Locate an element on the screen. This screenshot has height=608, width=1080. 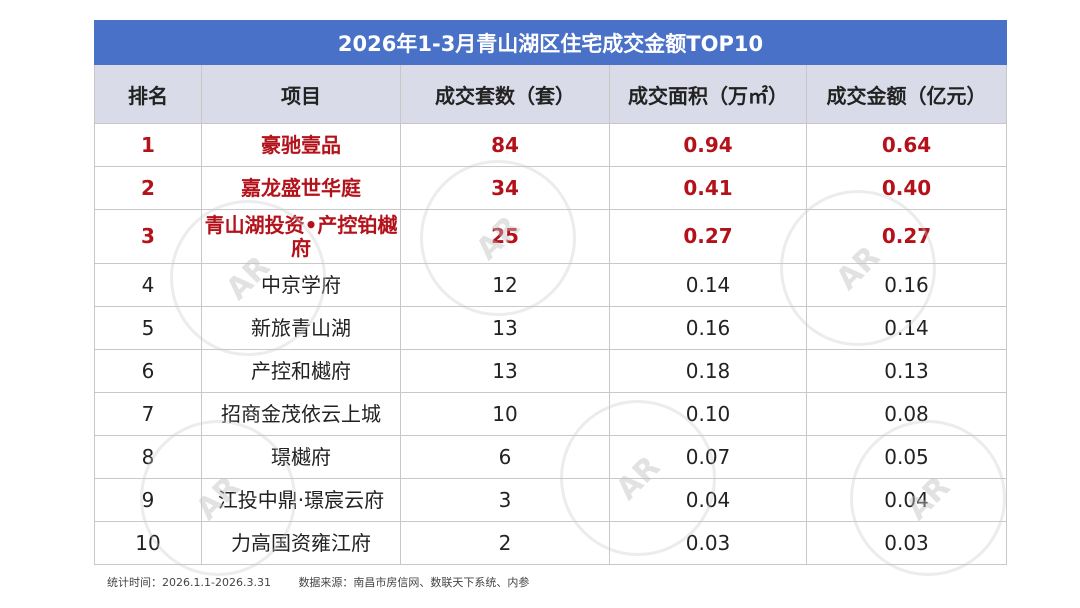
table-row: 8 璟樾府 6 0.07 0.05 is located at coordinates (551, 457).